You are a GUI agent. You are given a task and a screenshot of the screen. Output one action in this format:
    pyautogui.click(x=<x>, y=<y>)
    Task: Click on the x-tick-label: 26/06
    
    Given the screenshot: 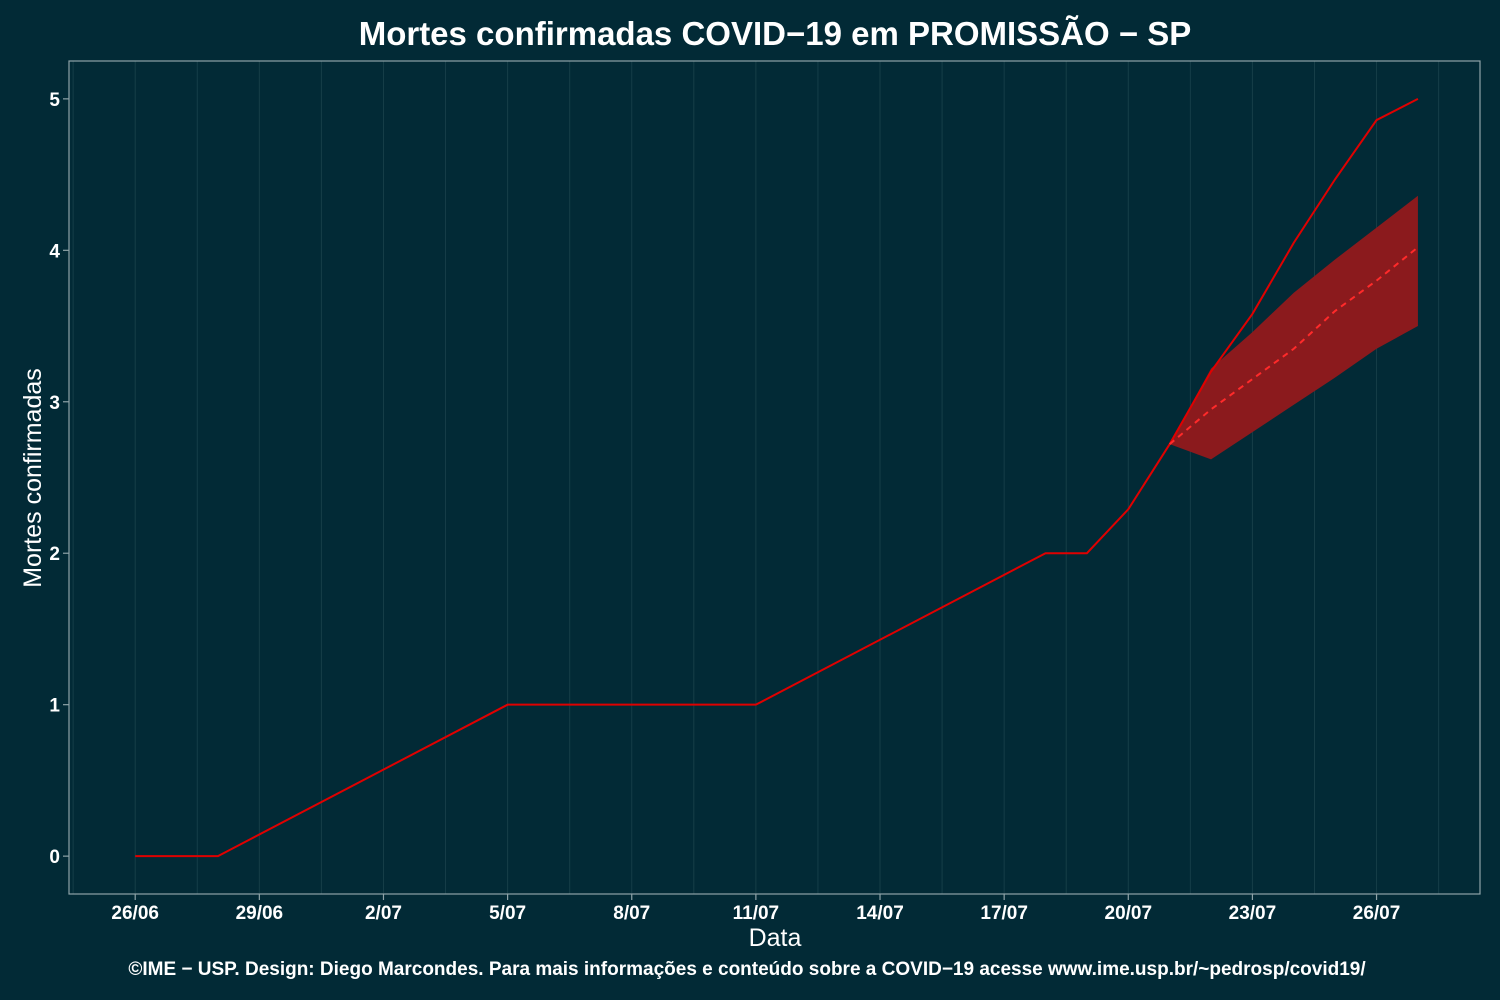 What is the action you would take?
    pyautogui.click(x=135, y=913)
    